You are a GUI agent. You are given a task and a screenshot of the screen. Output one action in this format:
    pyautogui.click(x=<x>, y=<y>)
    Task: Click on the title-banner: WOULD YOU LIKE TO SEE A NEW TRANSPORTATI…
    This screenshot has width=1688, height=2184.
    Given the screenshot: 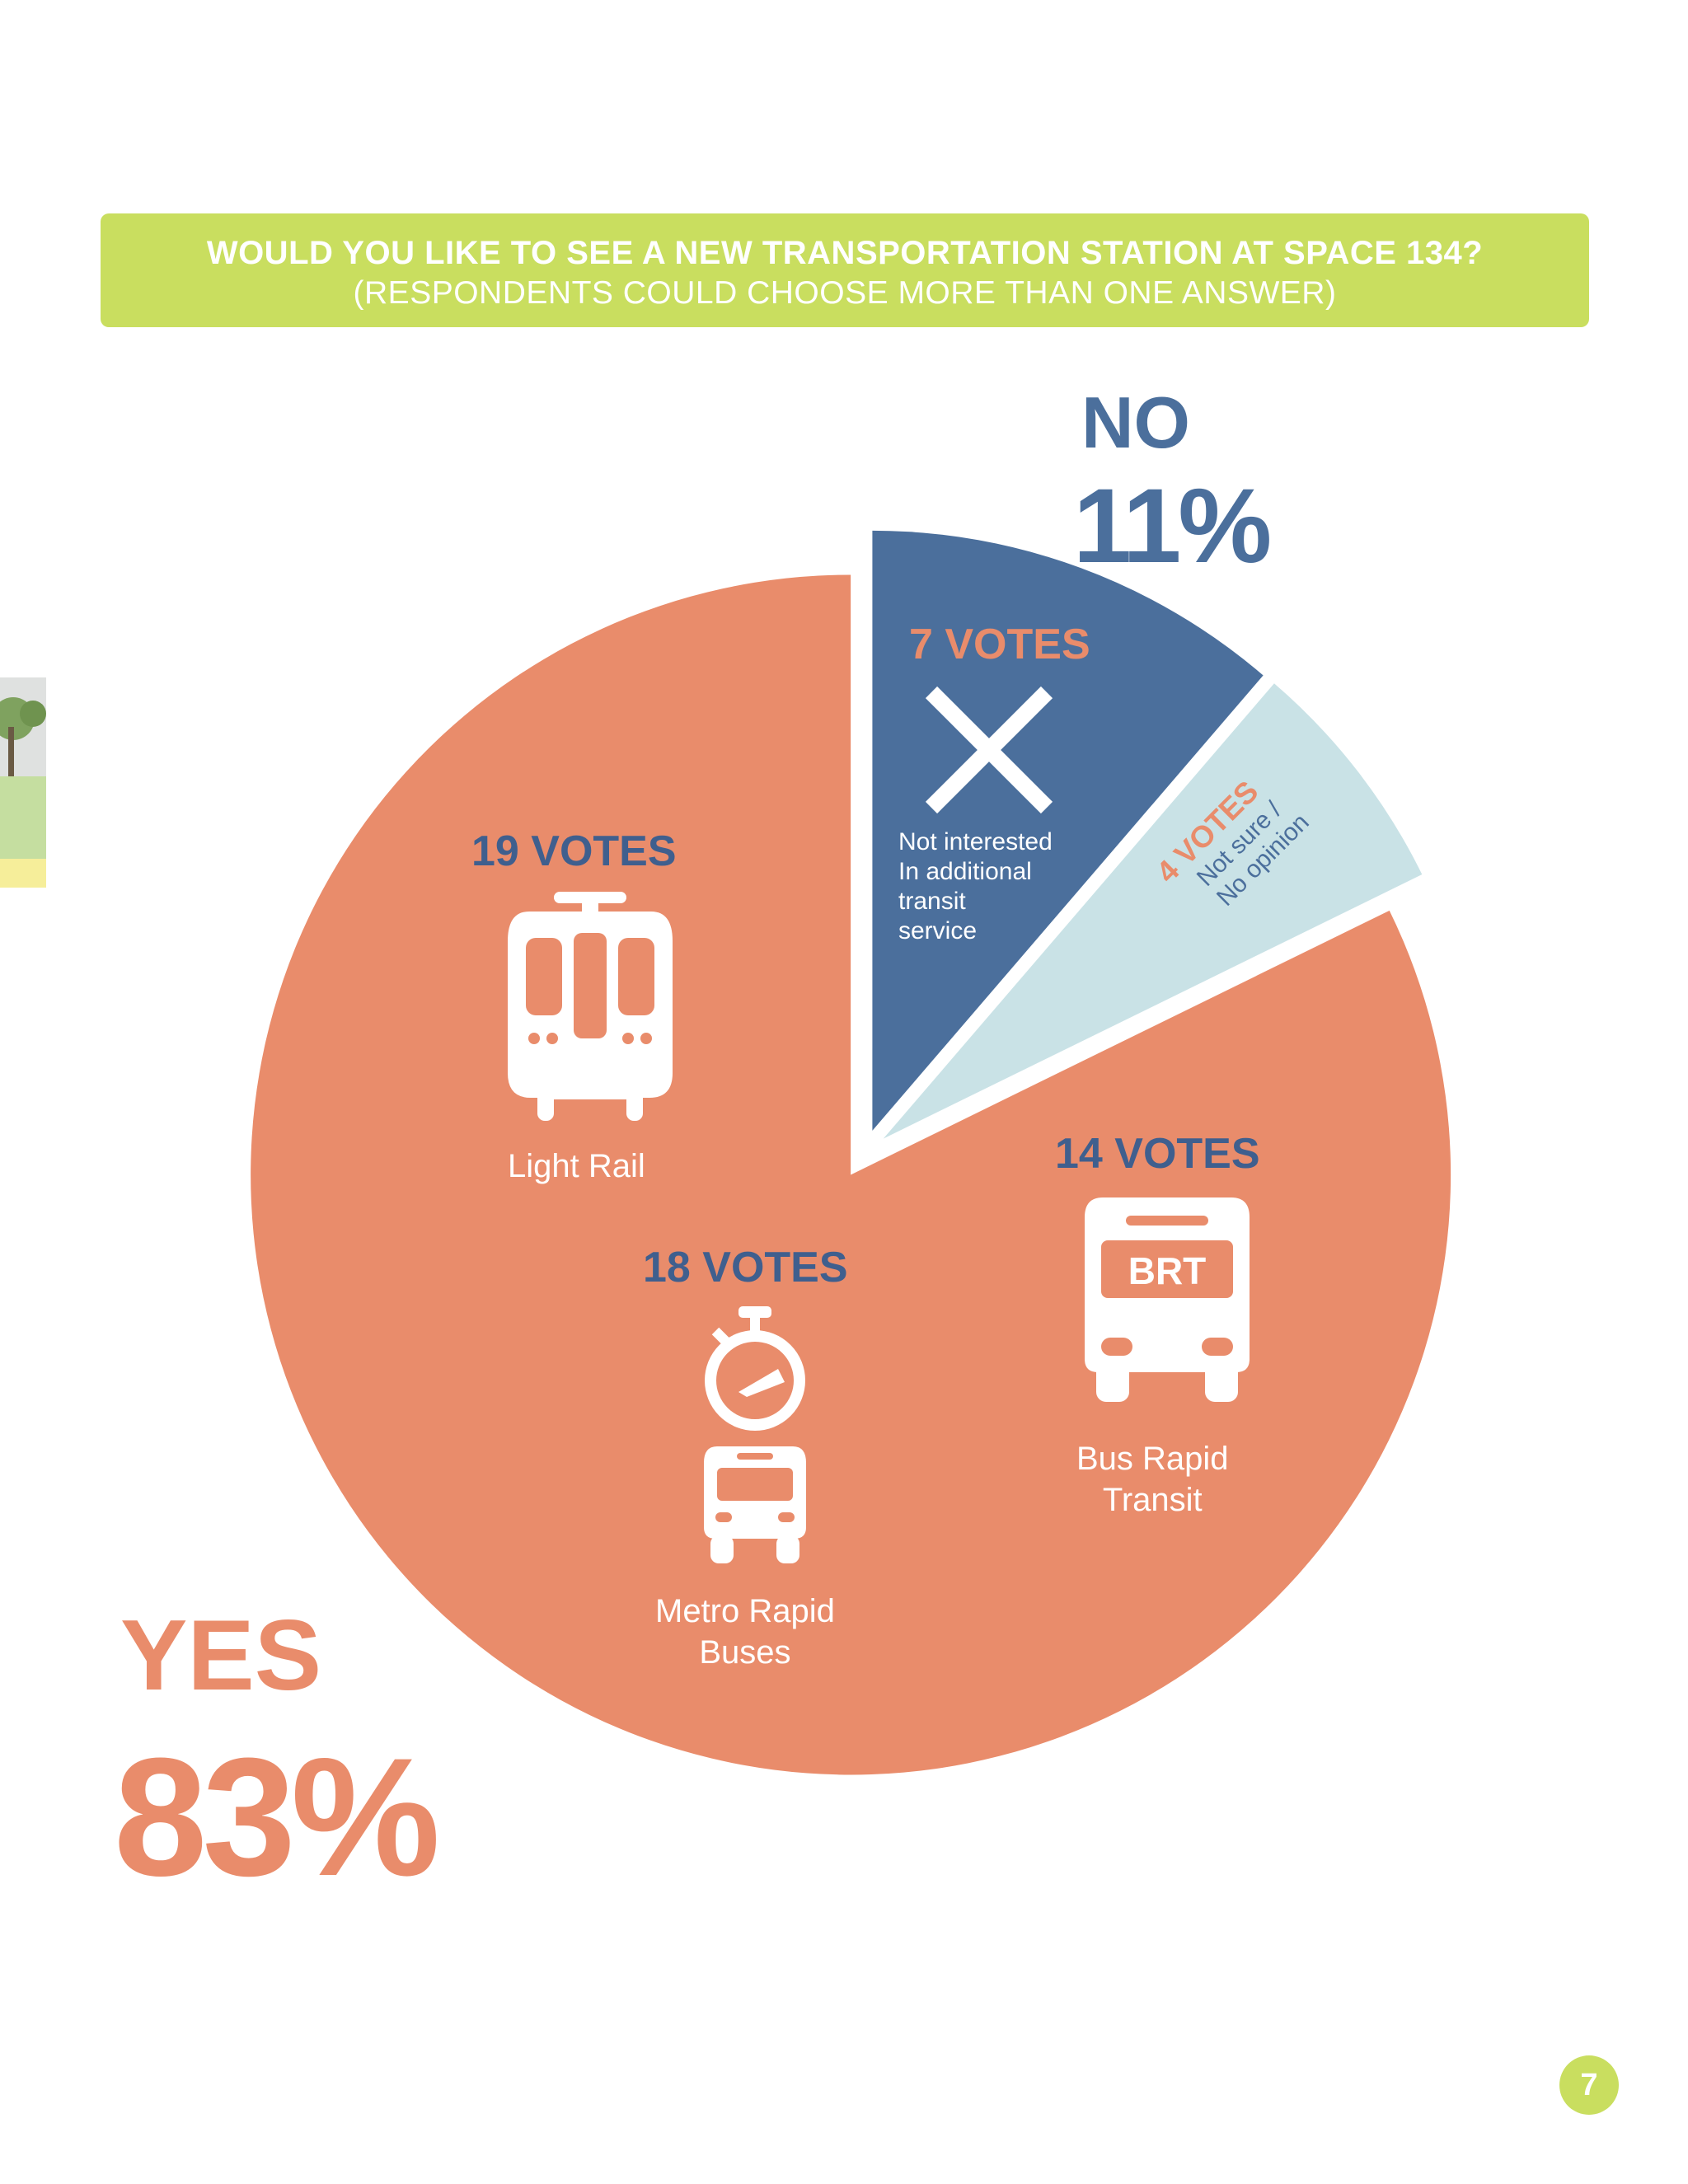 What is the action you would take?
    pyautogui.click(x=845, y=270)
    